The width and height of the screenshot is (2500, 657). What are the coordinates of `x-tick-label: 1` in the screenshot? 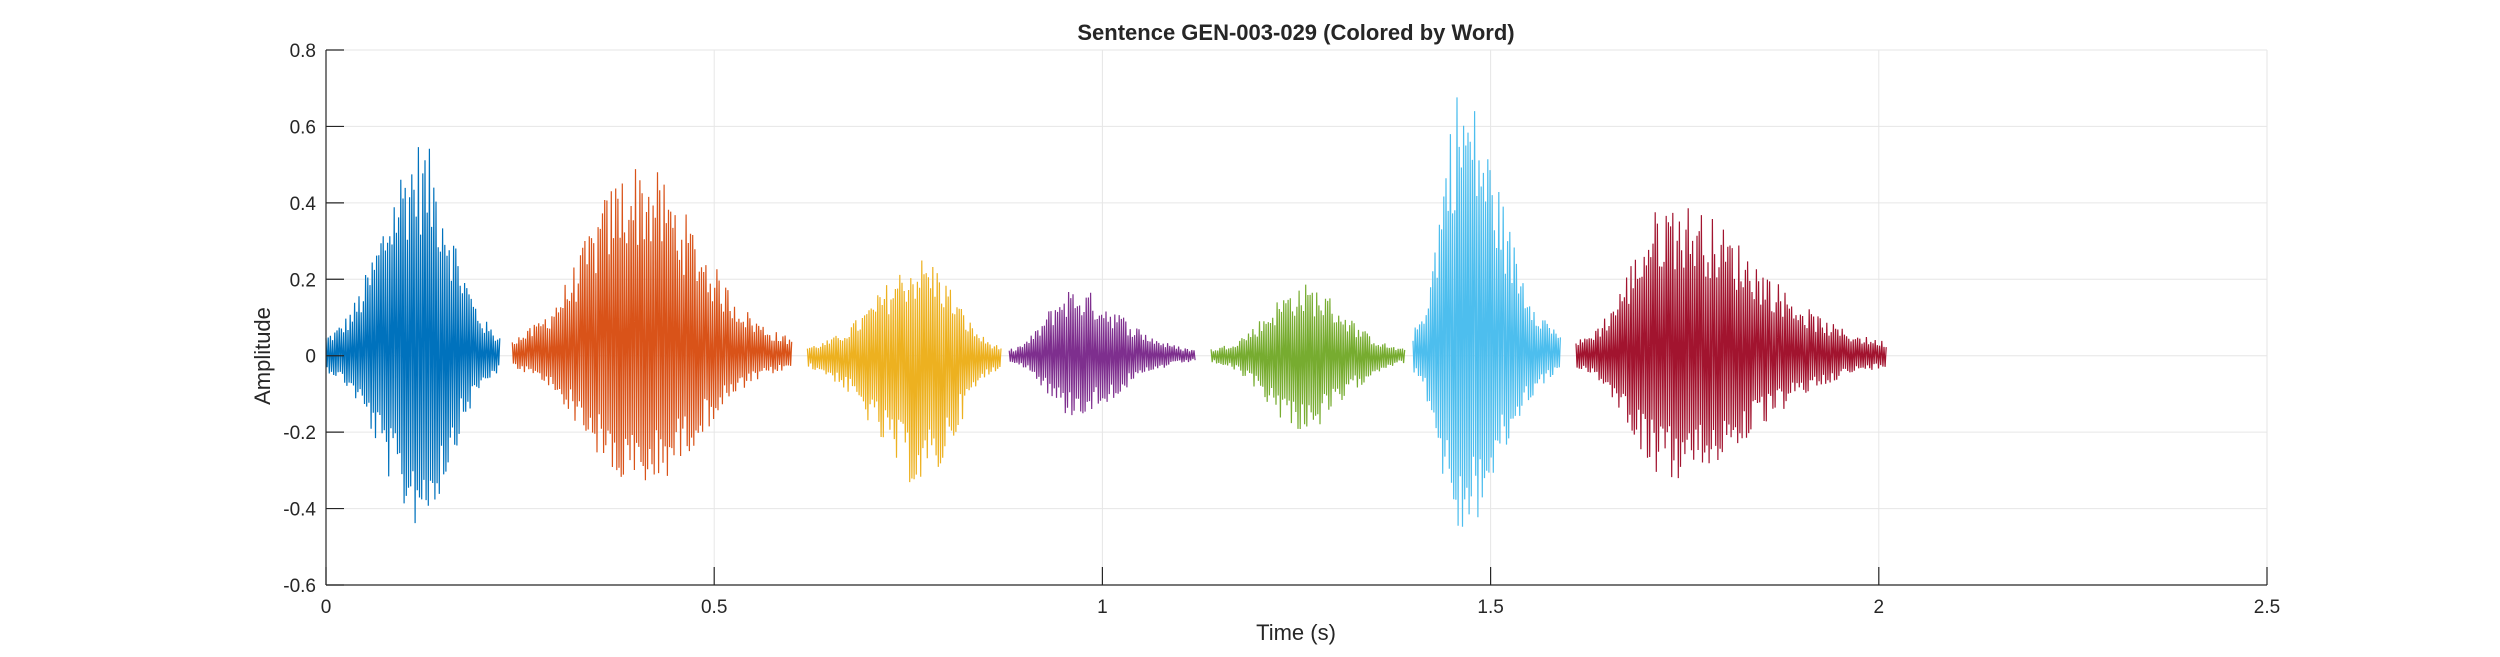 It's located at (1102, 607).